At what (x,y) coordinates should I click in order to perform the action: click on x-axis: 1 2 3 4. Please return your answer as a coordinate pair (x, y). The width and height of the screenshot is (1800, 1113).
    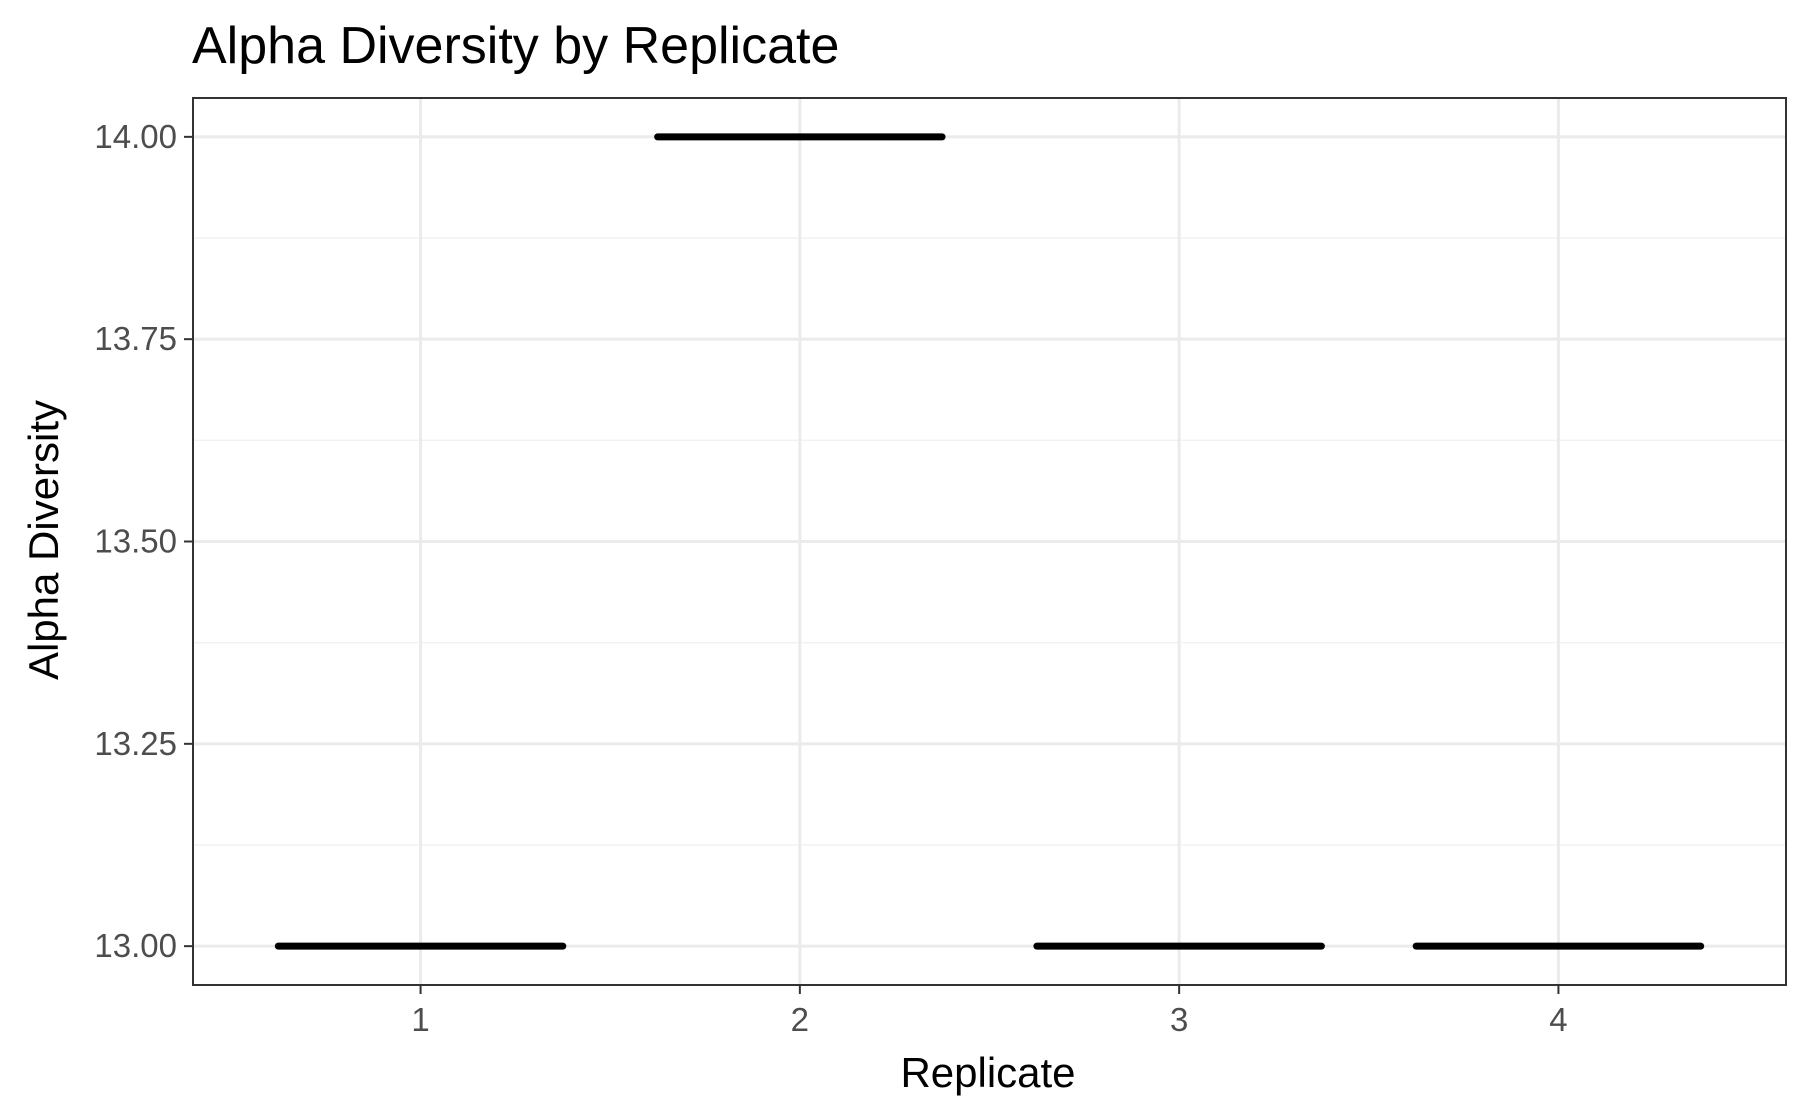
    Looking at the image, I should click on (989, 1011).